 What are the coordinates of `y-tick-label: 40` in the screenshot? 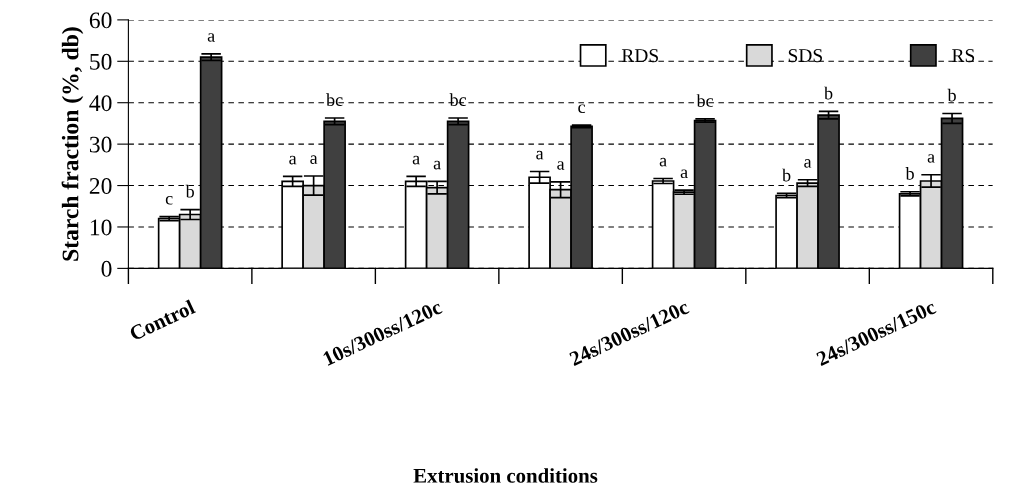 It's located at (100, 103).